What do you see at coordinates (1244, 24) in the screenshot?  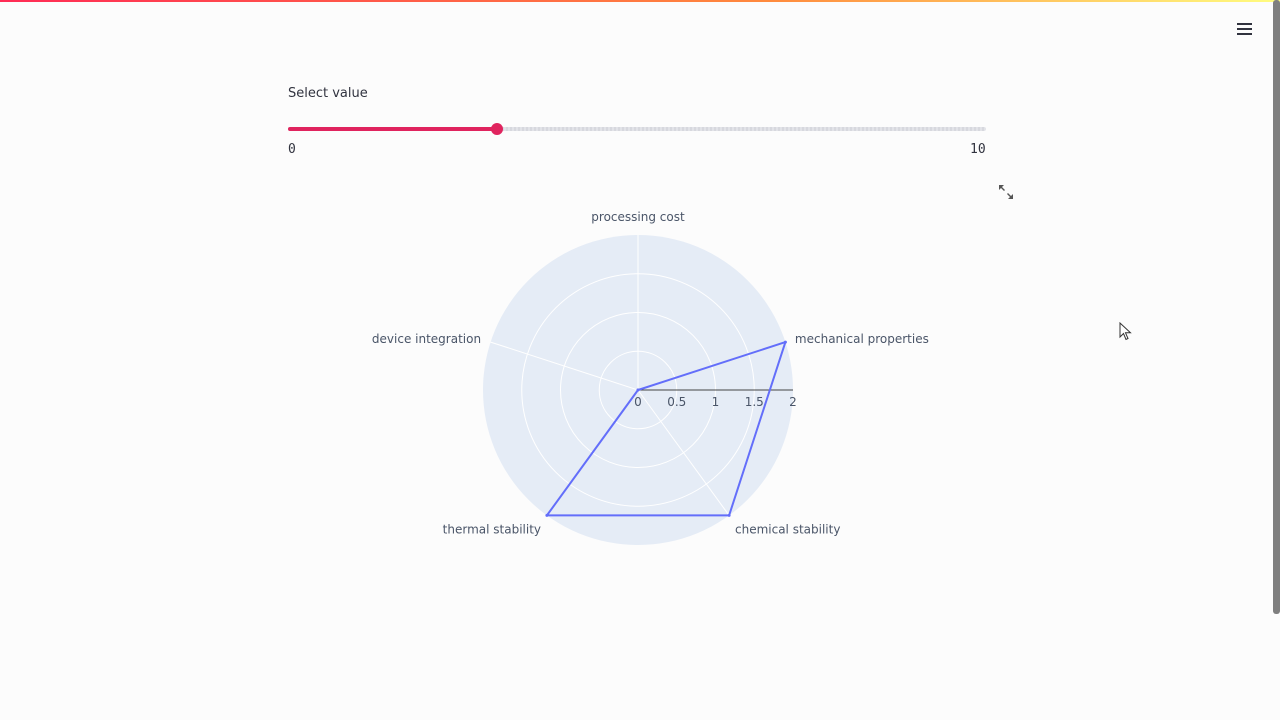 I see `hamburger-menu-icon` at bounding box center [1244, 24].